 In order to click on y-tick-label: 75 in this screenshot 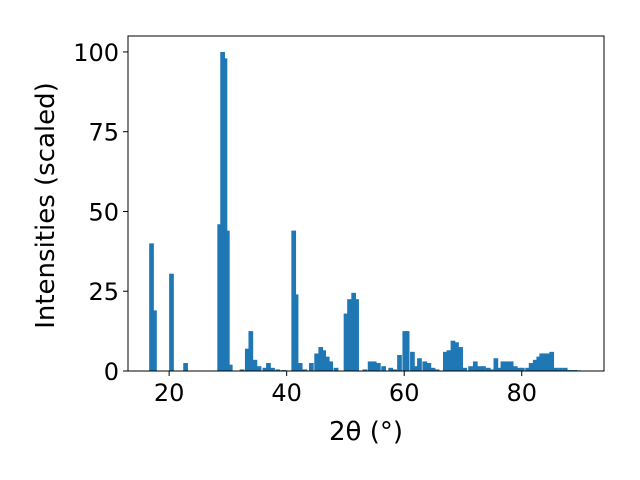, I will do `click(103, 133)`.